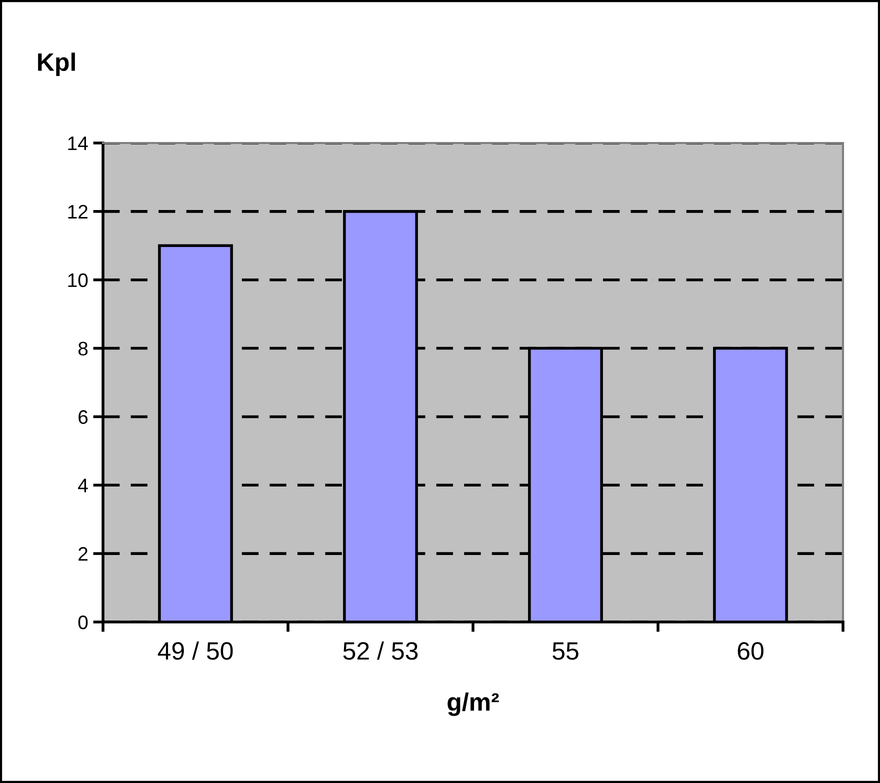  Describe the element at coordinates (565, 651) in the screenshot. I see `x-tick-label: 55` at that location.